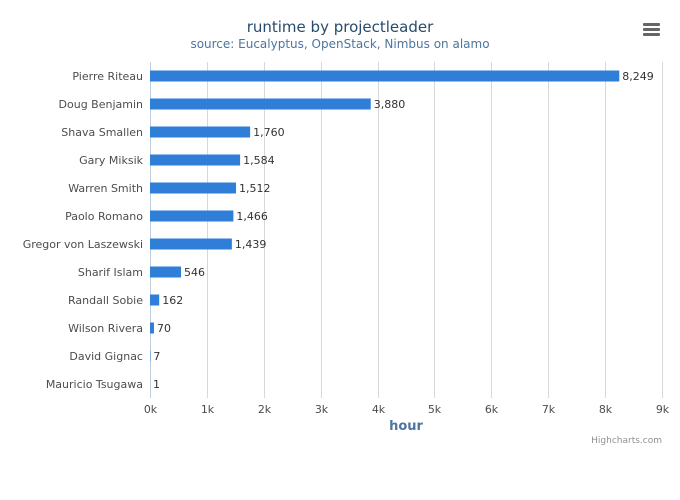  What do you see at coordinates (269, 132) in the screenshot?
I see `data-label: 1,760` at bounding box center [269, 132].